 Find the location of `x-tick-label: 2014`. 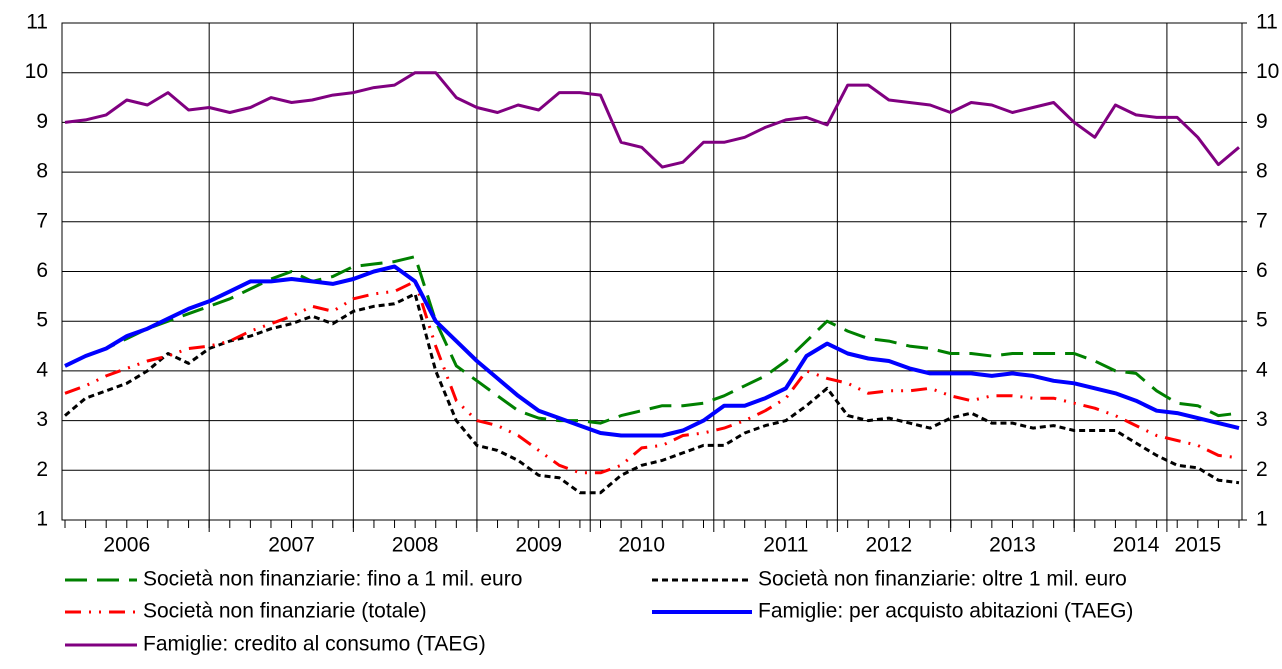

x-tick-label: 2014 is located at coordinates (1136, 545).